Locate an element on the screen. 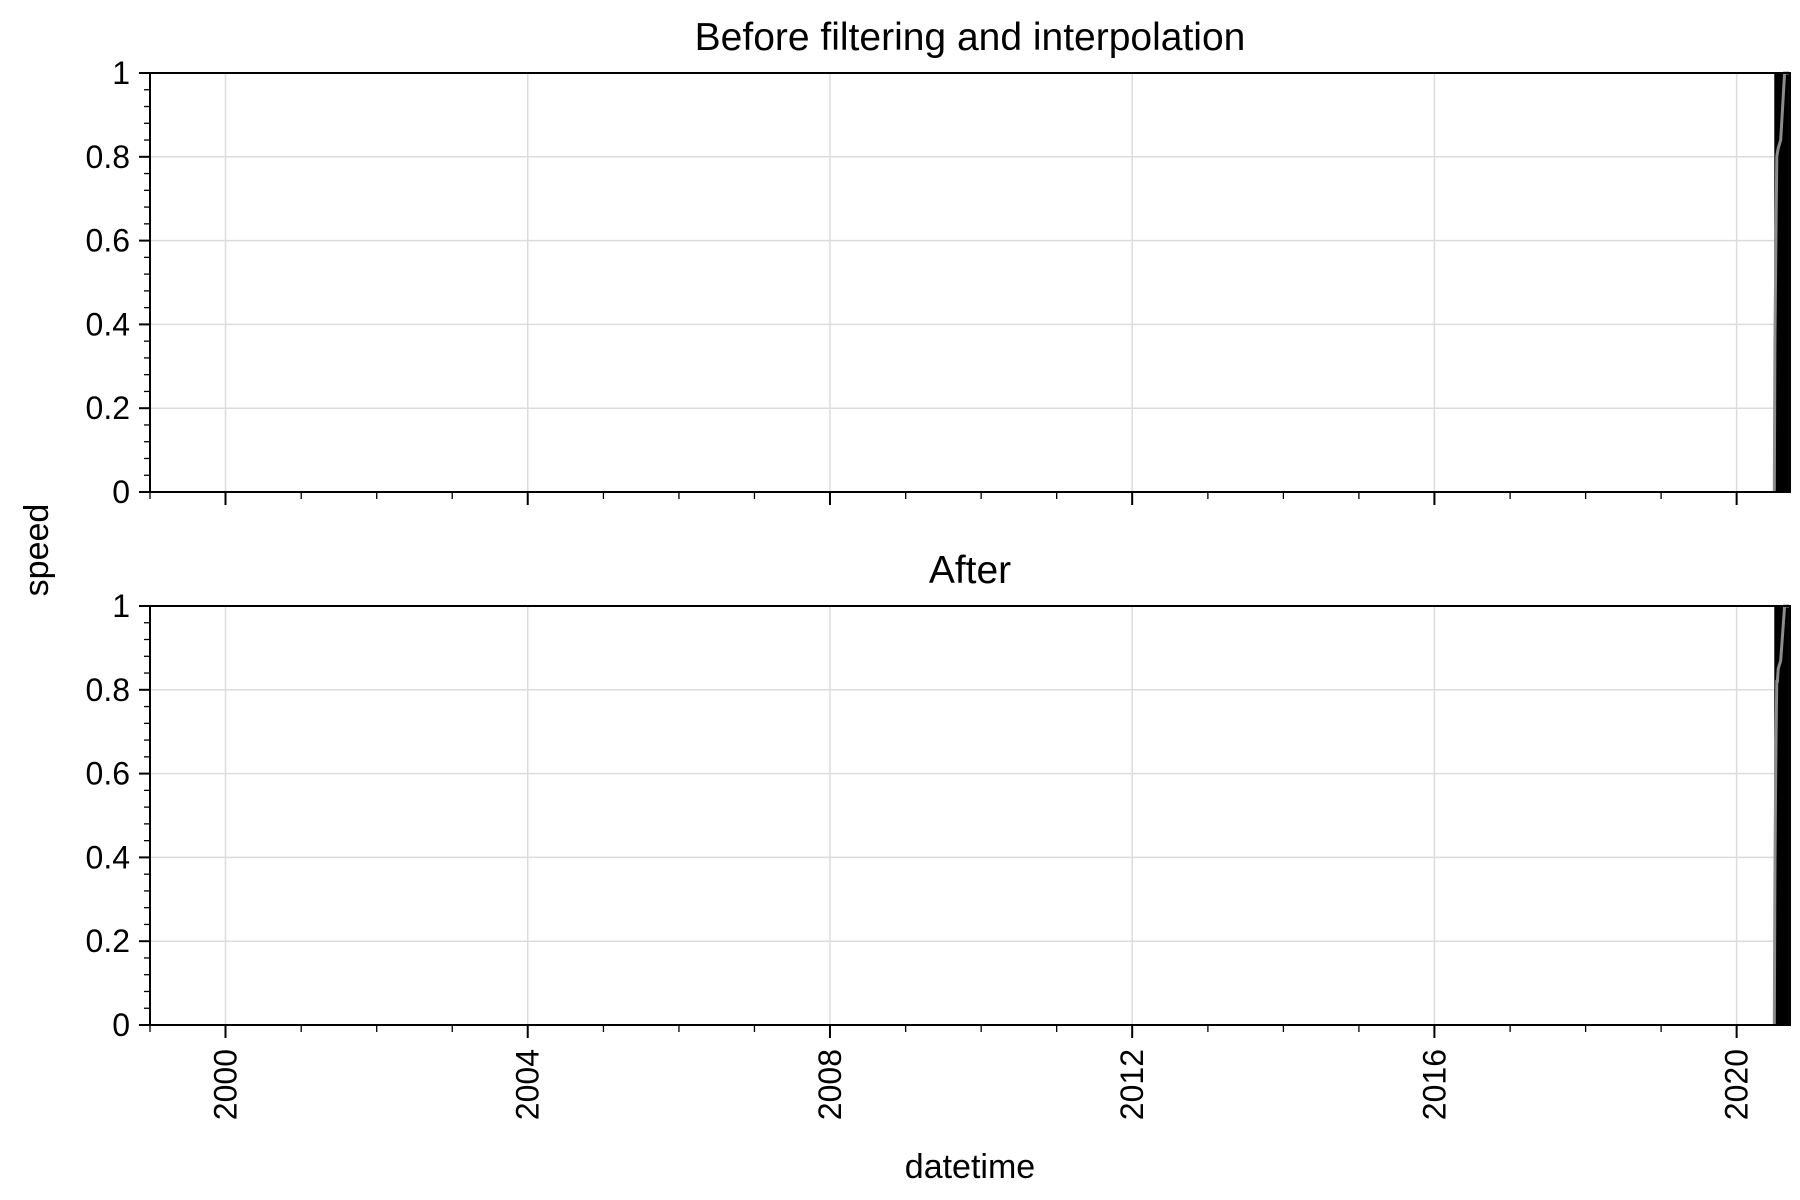 The image size is (1800, 1200). x-tick-label: 2020 is located at coordinates (1737, 1084).